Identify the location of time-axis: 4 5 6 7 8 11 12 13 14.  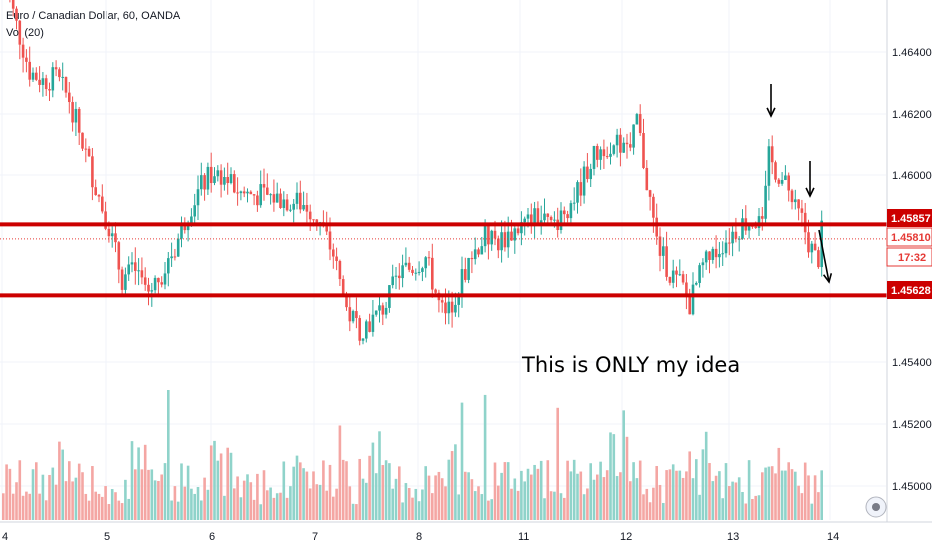
(420, 537).